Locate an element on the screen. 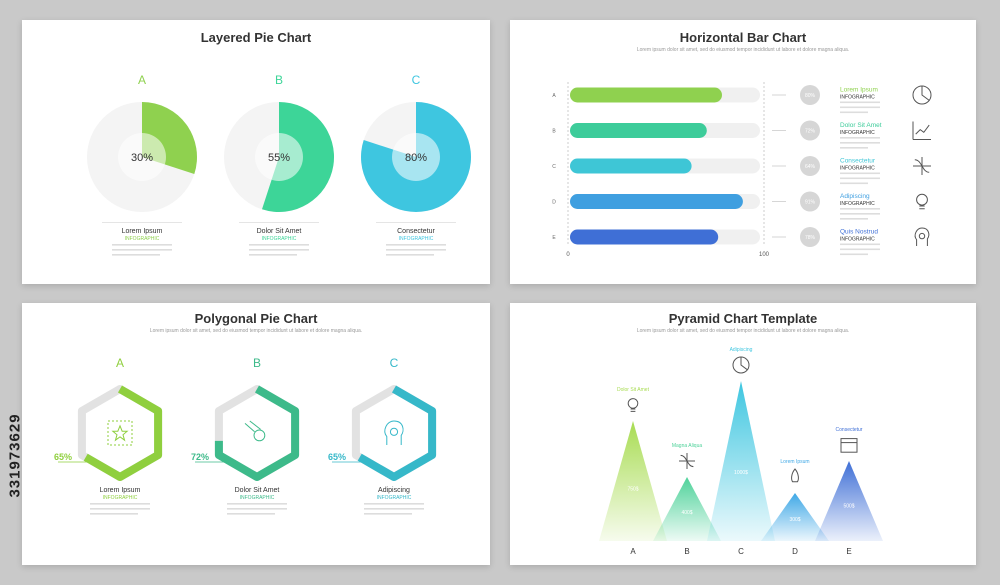 The height and width of the screenshot is (585, 1000). head-gear-icon is located at coordinates (394, 432).